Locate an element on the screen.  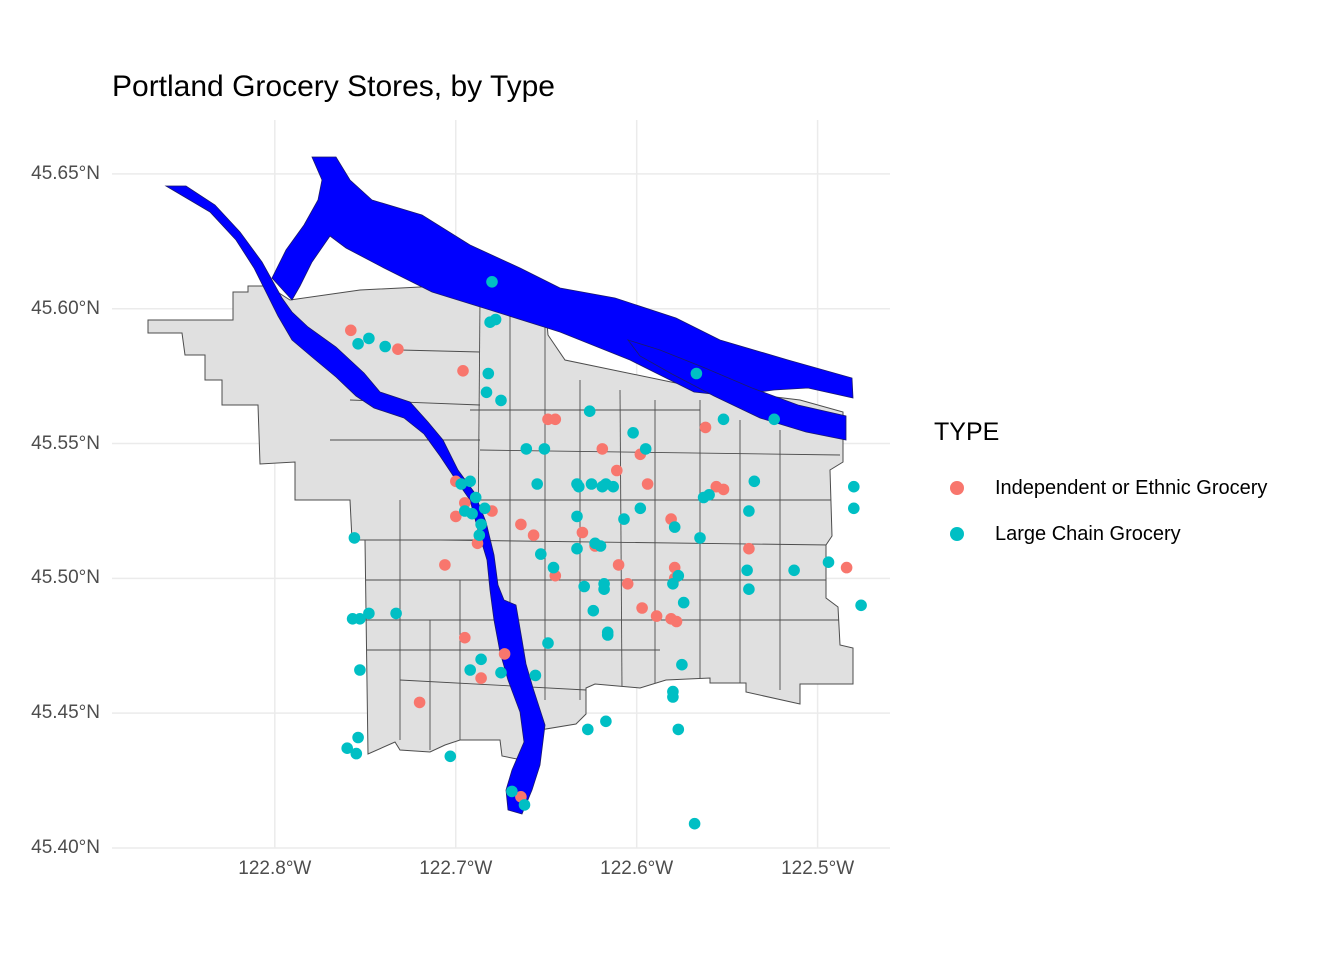
y-tick-label: 45.40°N is located at coordinates (65, 847).